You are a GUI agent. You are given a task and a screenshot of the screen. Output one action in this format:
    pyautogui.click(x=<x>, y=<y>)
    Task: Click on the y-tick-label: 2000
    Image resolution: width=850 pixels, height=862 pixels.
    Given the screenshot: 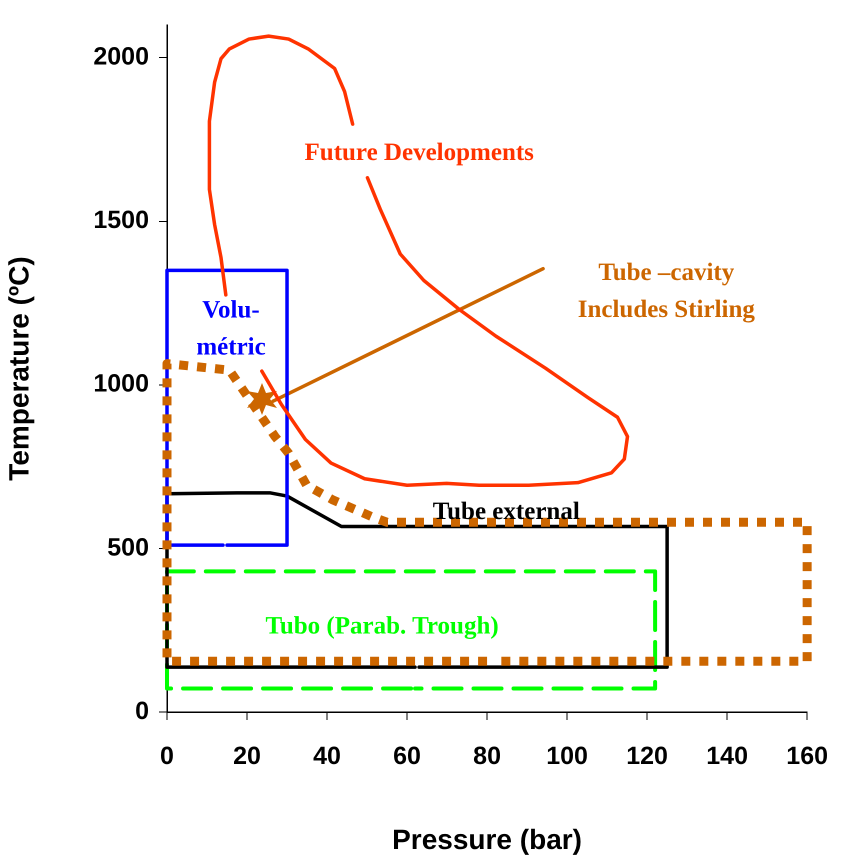 What is the action you would take?
    pyautogui.click(x=121, y=56)
    